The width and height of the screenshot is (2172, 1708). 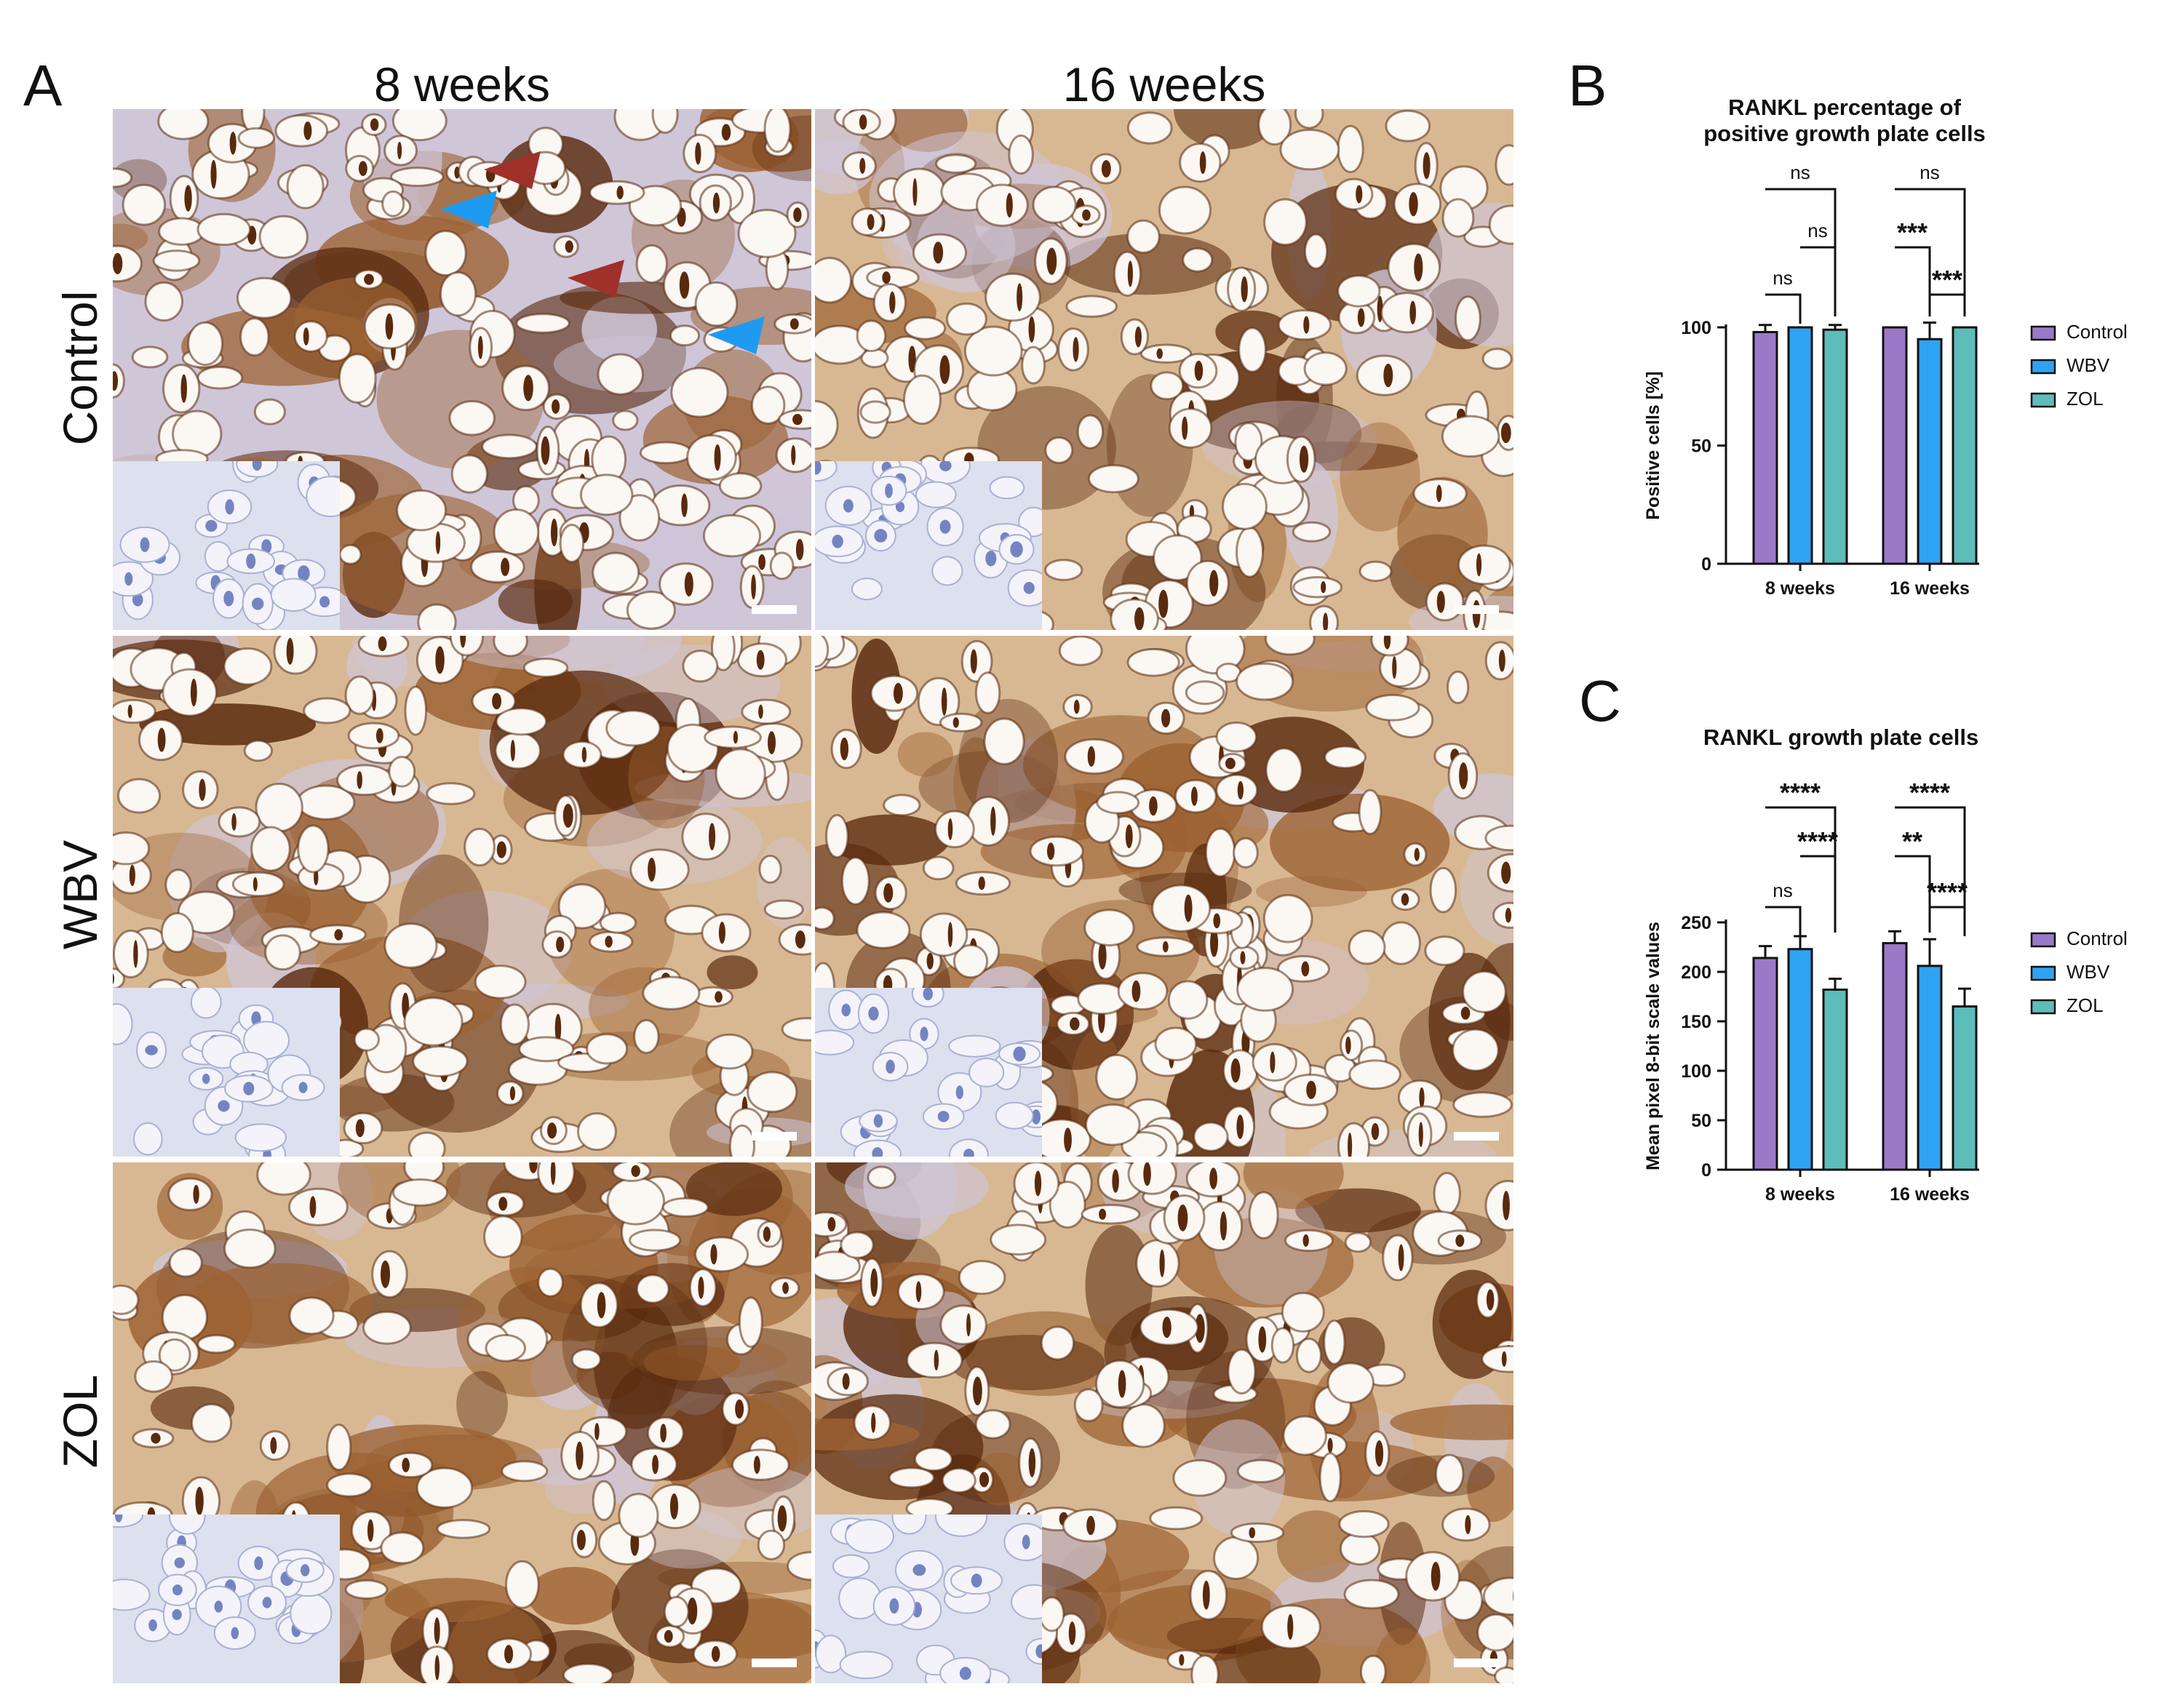 What do you see at coordinates (1844, 133) in the screenshot?
I see `chart-title: positive growth plate cells` at bounding box center [1844, 133].